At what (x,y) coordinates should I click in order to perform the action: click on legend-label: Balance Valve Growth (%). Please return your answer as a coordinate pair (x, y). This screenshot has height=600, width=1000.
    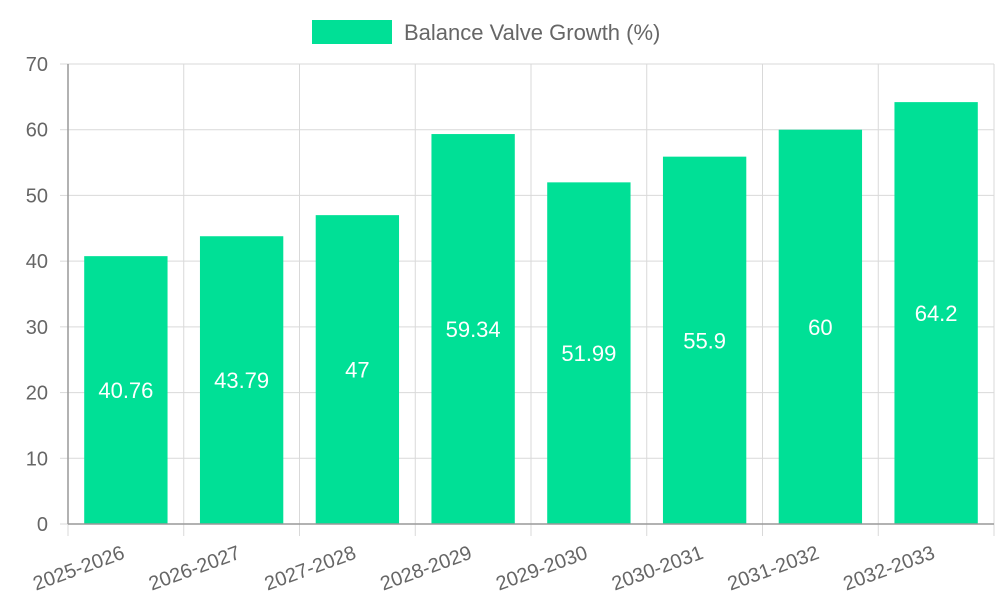
    Looking at the image, I should click on (532, 32).